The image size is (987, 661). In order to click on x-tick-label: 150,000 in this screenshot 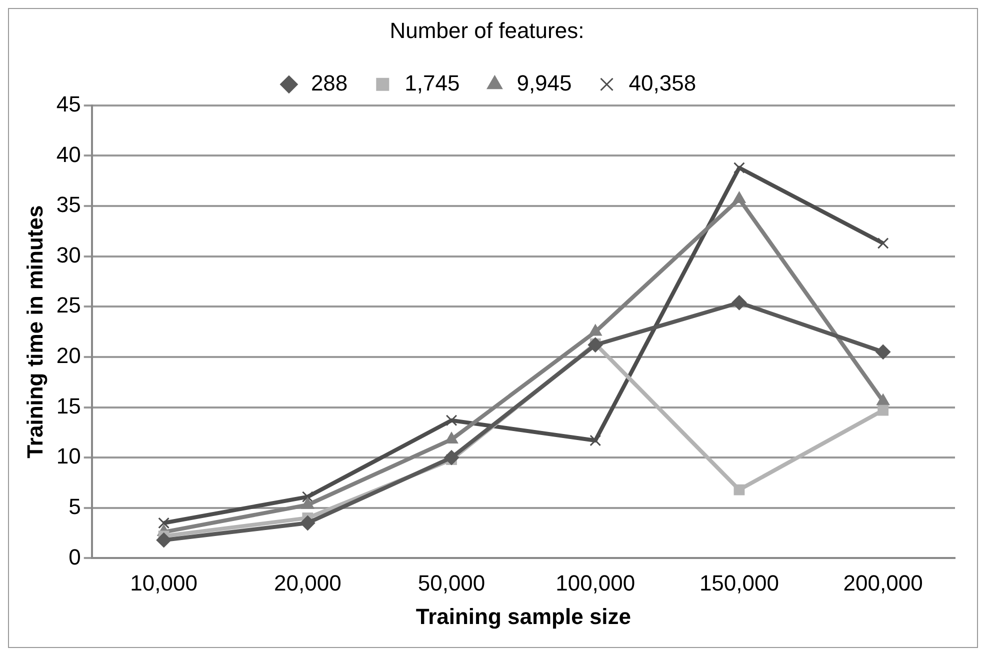, I will do `click(739, 583)`.